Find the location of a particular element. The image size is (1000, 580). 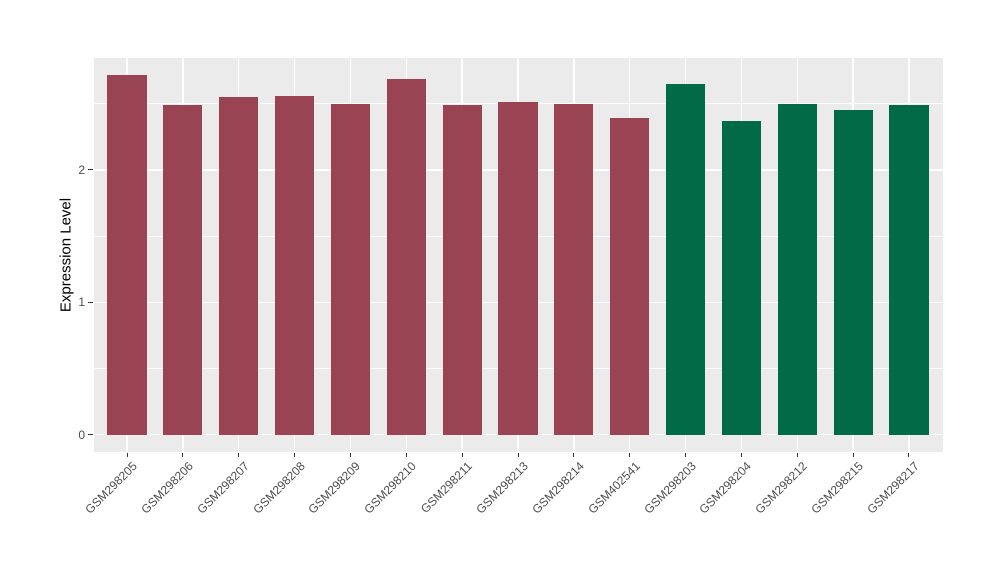

x-tick-label: GSM298206 is located at coordinates (167, 488).